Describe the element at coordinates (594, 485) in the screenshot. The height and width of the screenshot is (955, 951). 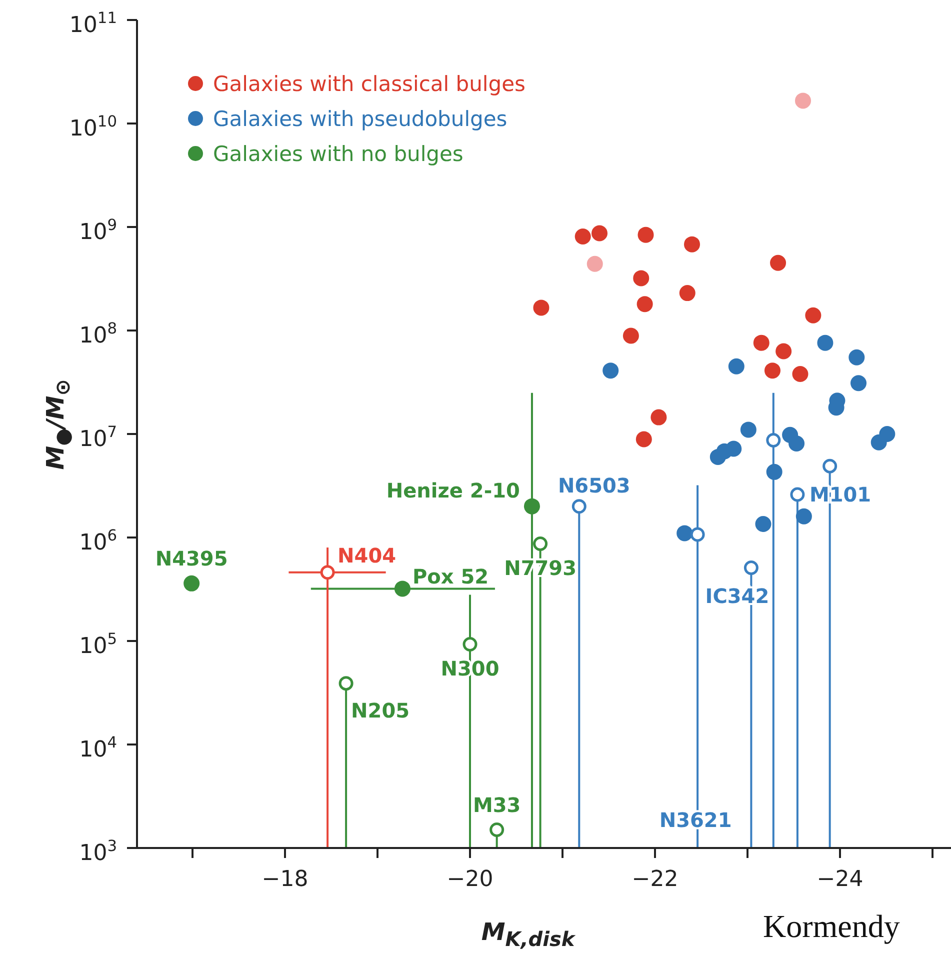
I see `annotation: N6503` at that location.